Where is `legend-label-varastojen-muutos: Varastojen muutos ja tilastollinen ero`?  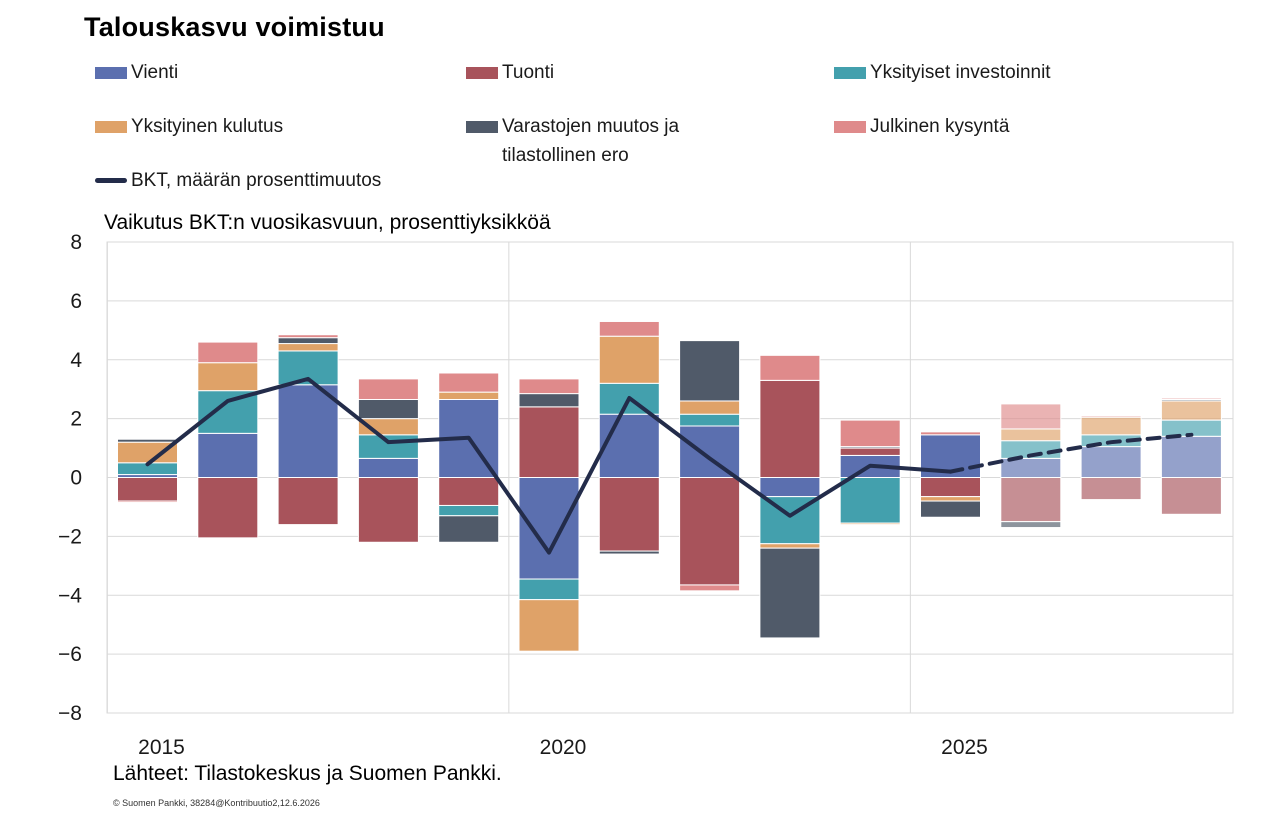
legend-label-varastojen-muutos: Varastojen muutos ja tilastollinen ero is located at coordinates (591, 141).